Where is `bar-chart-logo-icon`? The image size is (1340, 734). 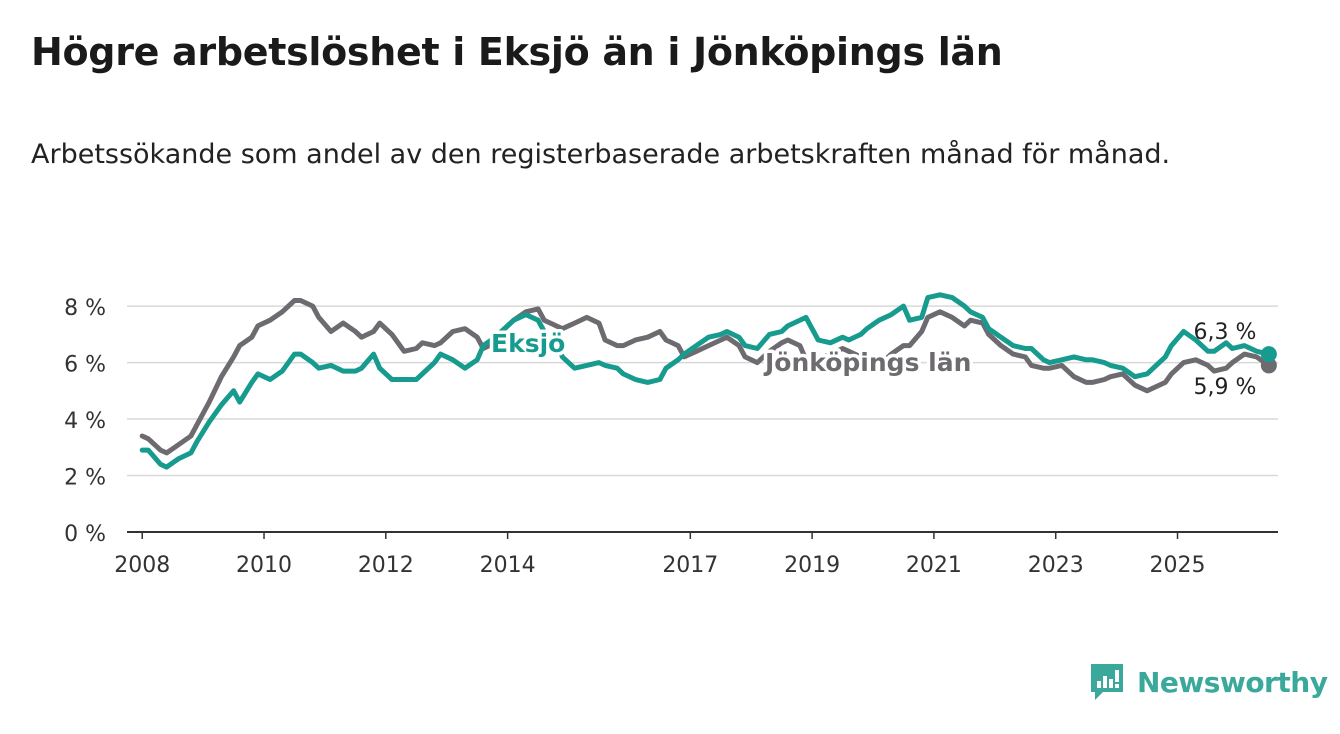 bar-chart-logo-icon is located at coordinates (1107, 682).